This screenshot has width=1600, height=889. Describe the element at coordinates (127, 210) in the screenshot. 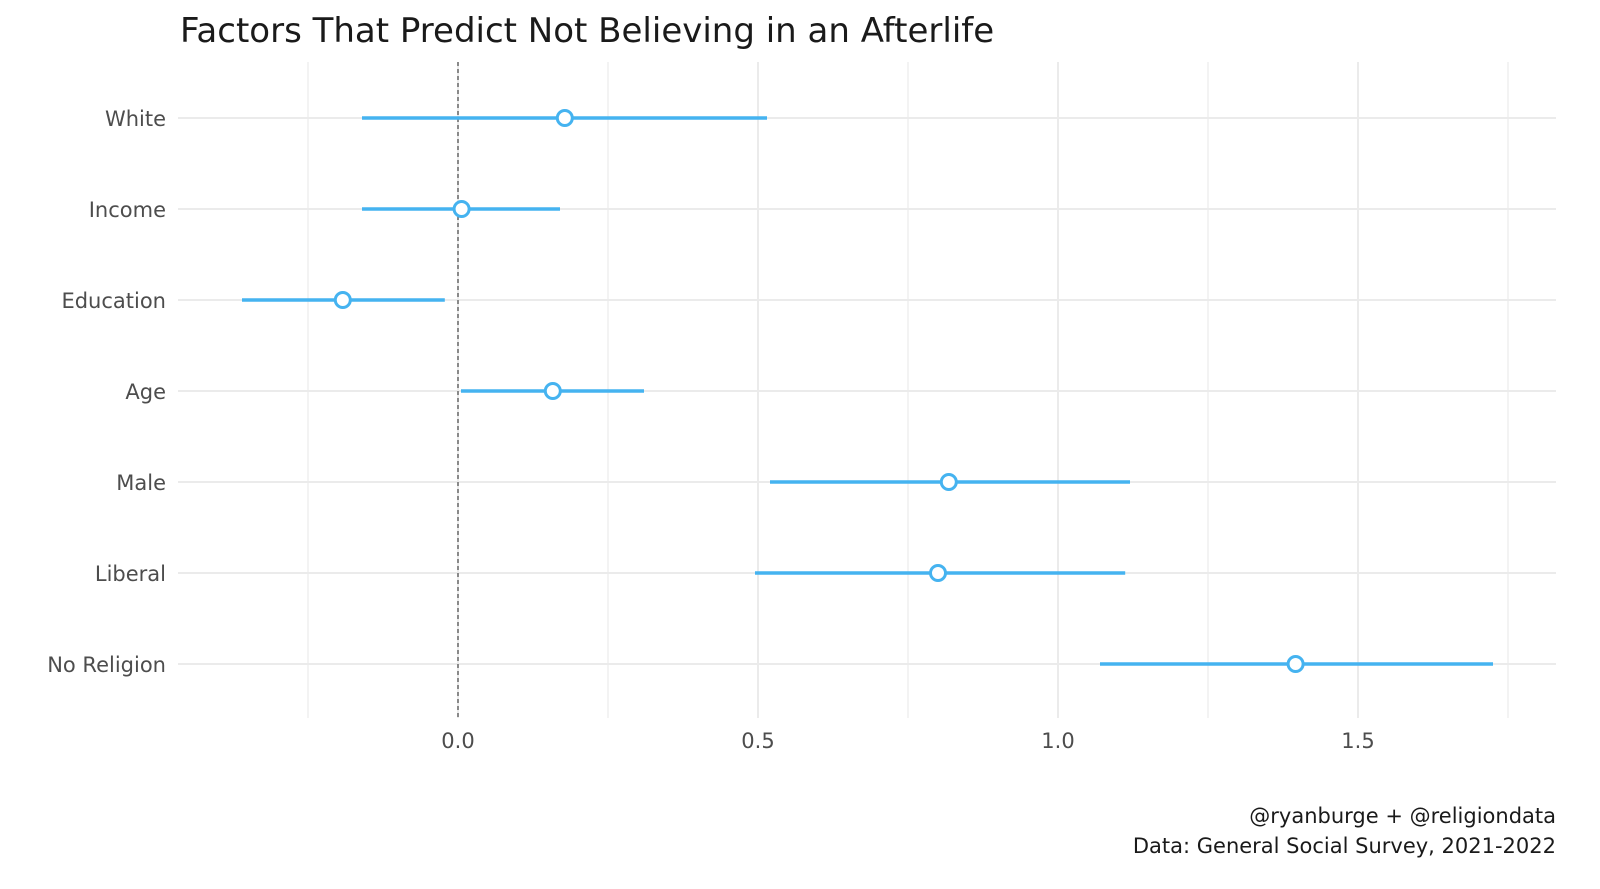

I see `y-tick-label: Income` at that location.